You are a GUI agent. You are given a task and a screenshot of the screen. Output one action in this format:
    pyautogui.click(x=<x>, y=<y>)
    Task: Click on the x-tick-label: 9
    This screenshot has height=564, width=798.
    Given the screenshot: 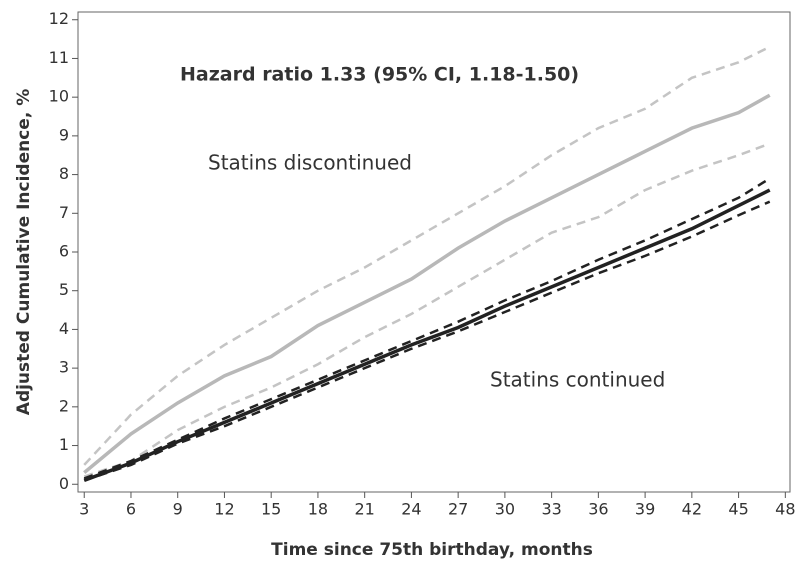 What is the action you would take?
    pyautogui.click(x=178, y=509)
    